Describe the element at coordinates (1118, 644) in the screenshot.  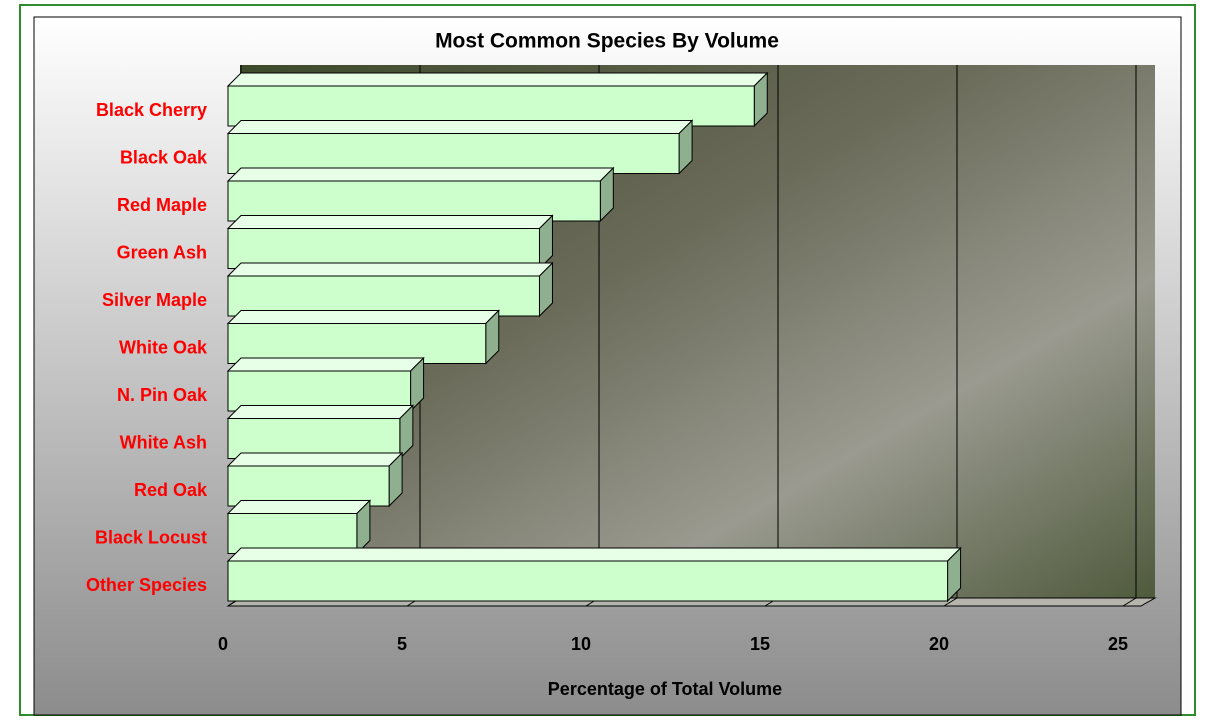
I see `x-tick-label: 25` at that location.